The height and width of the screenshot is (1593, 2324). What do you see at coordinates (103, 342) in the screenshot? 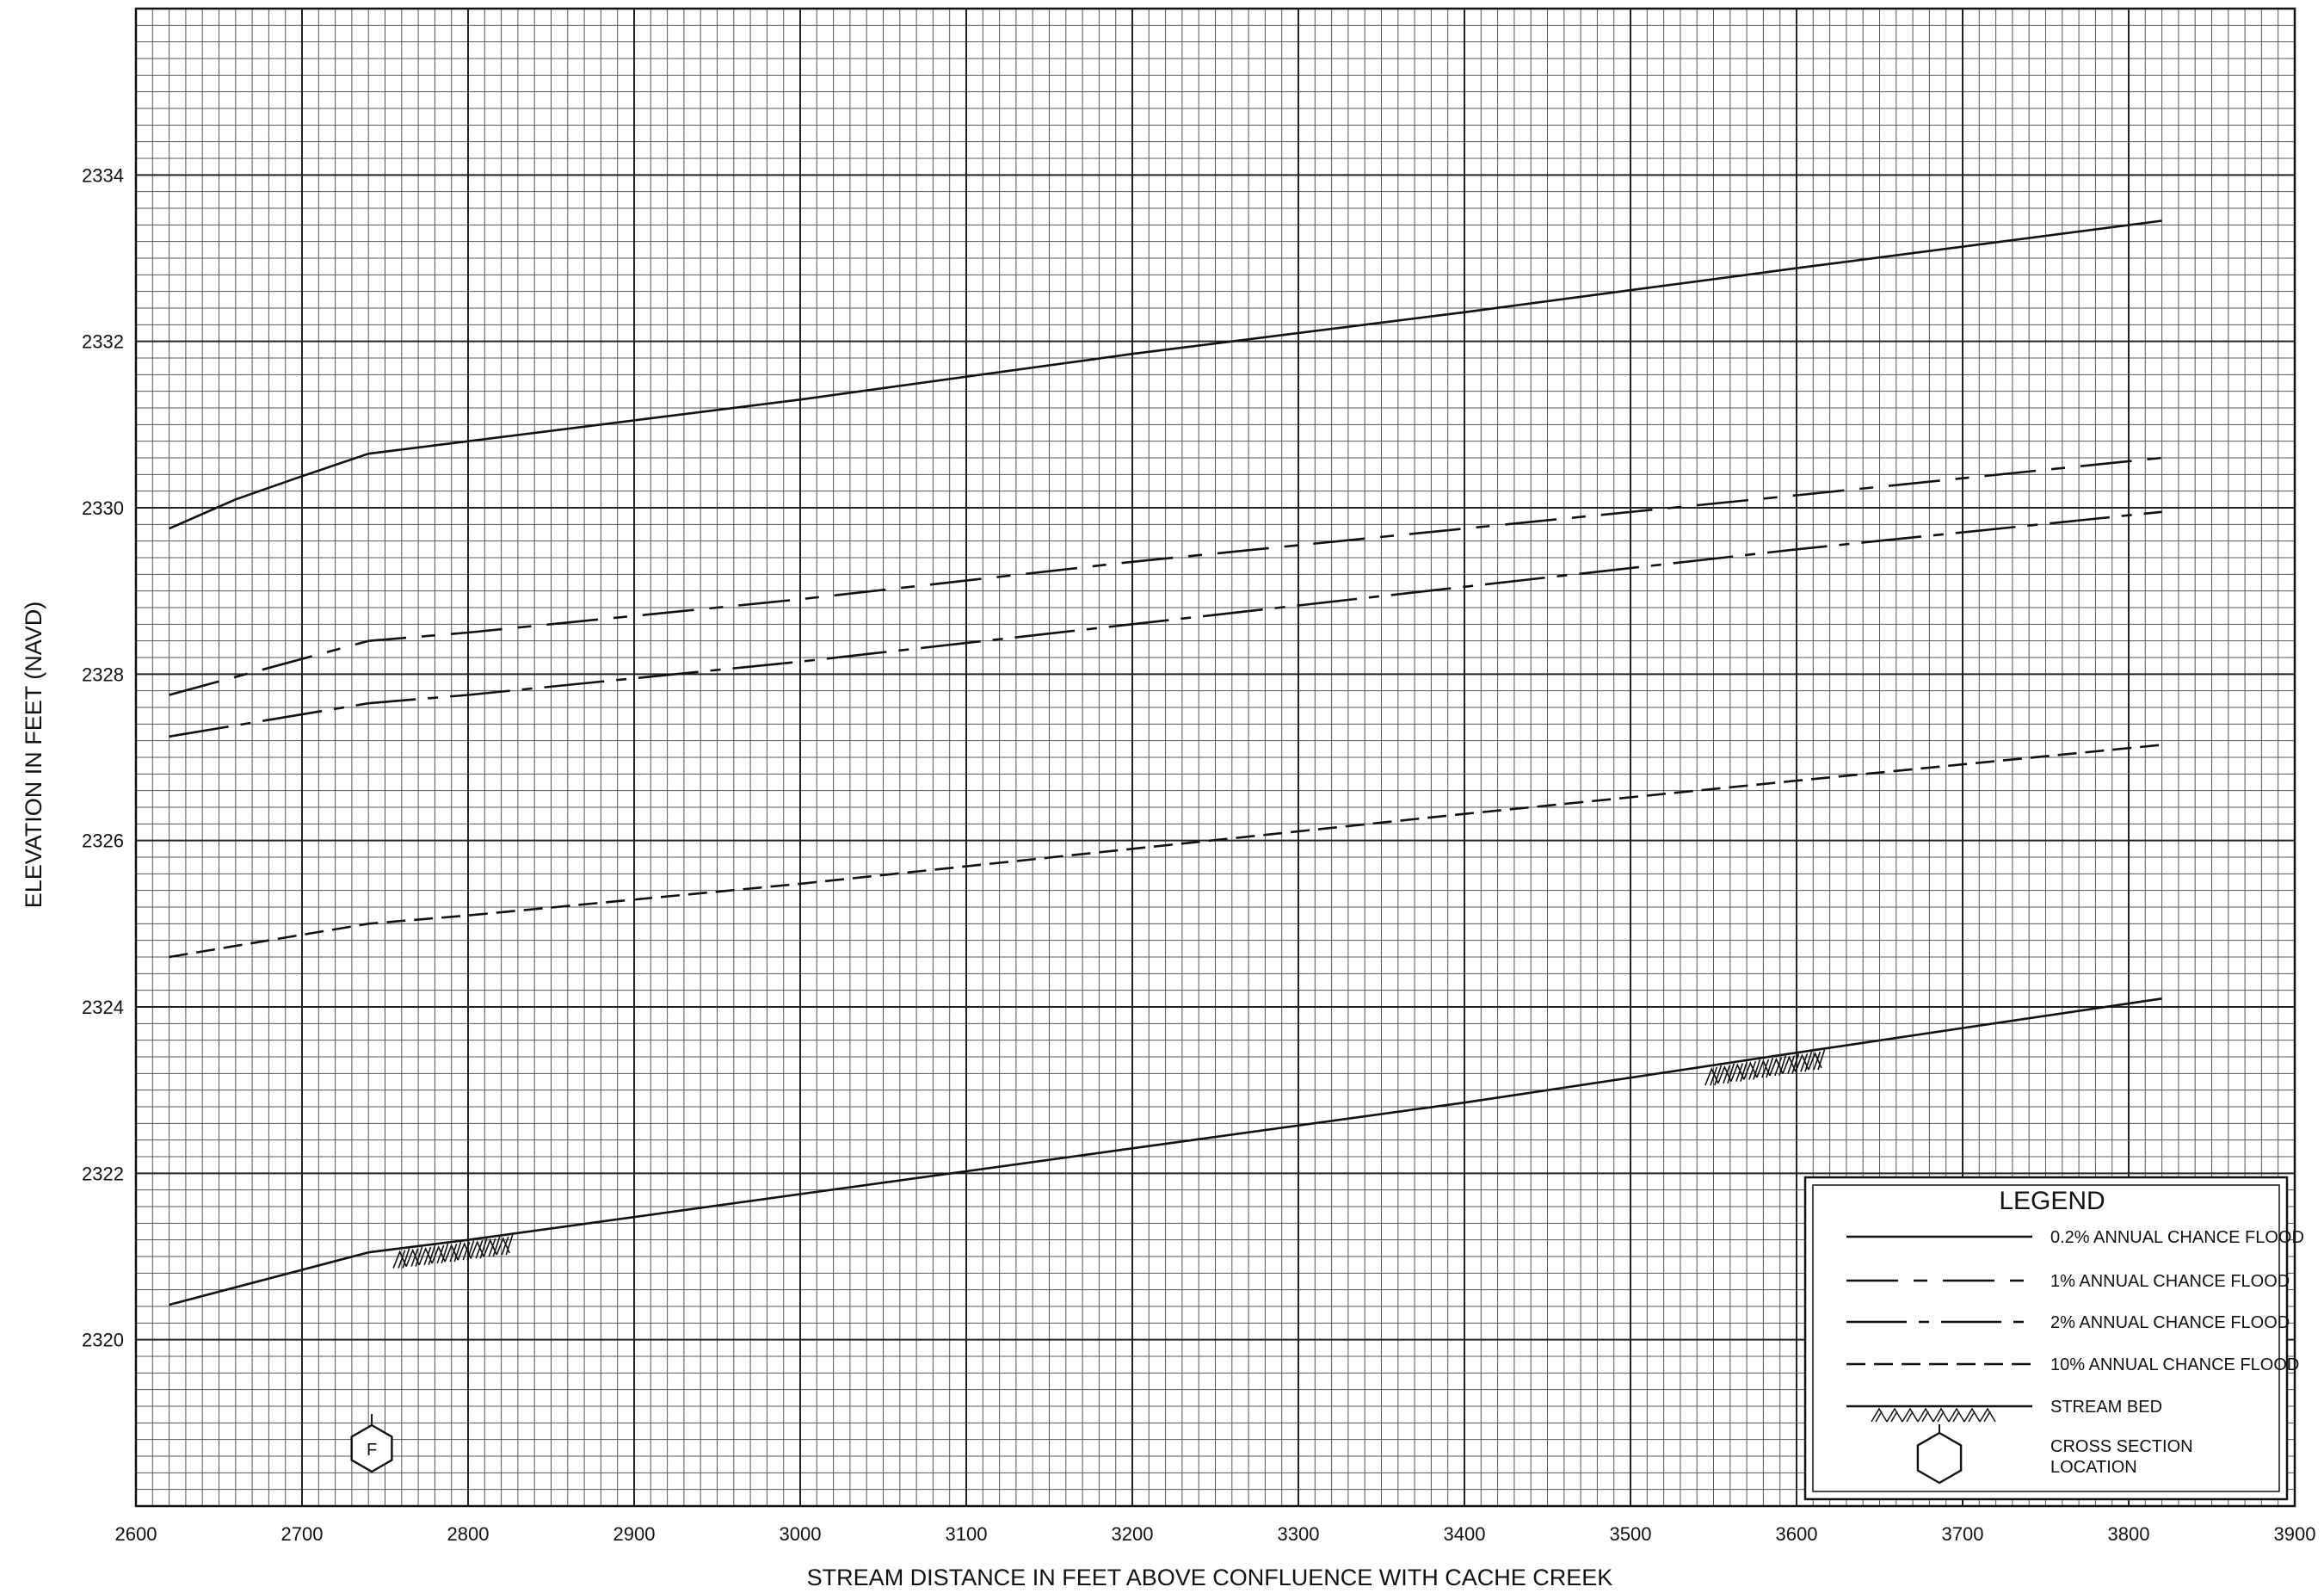
I see `y-tick-label: 2332` at bounding box center [103, 342].